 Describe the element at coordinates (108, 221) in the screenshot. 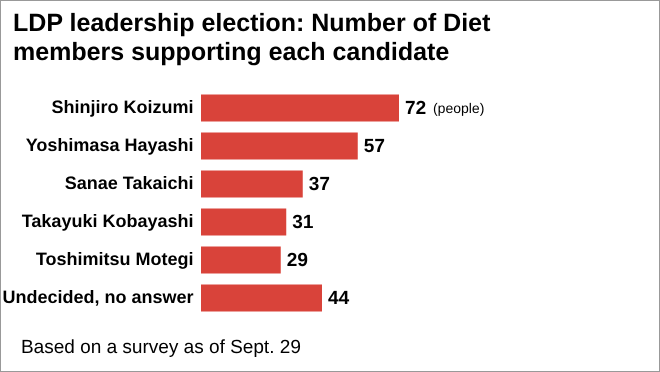

I see `y-tick-label: Takayuki Kobayashi` at that location.